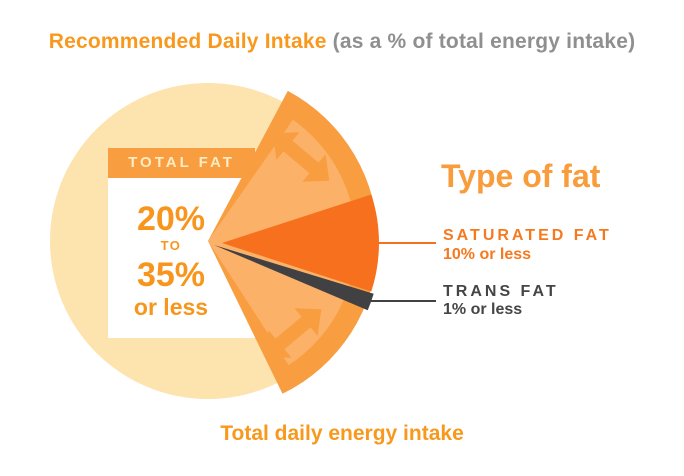  I want to click on range-arrow-up-icon, so click(301, 157).